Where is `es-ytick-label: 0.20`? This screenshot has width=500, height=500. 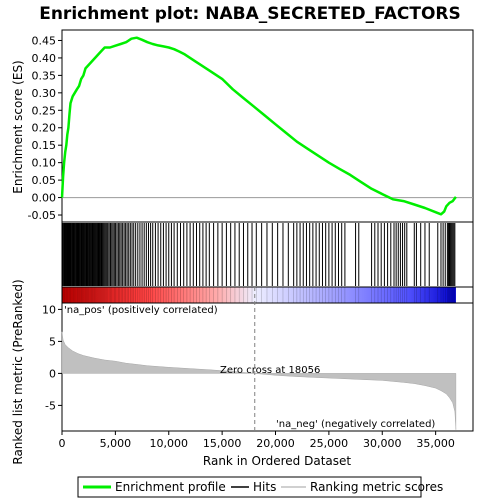 es-ytick-label: 0.20 is located at coordinates (44, 128).